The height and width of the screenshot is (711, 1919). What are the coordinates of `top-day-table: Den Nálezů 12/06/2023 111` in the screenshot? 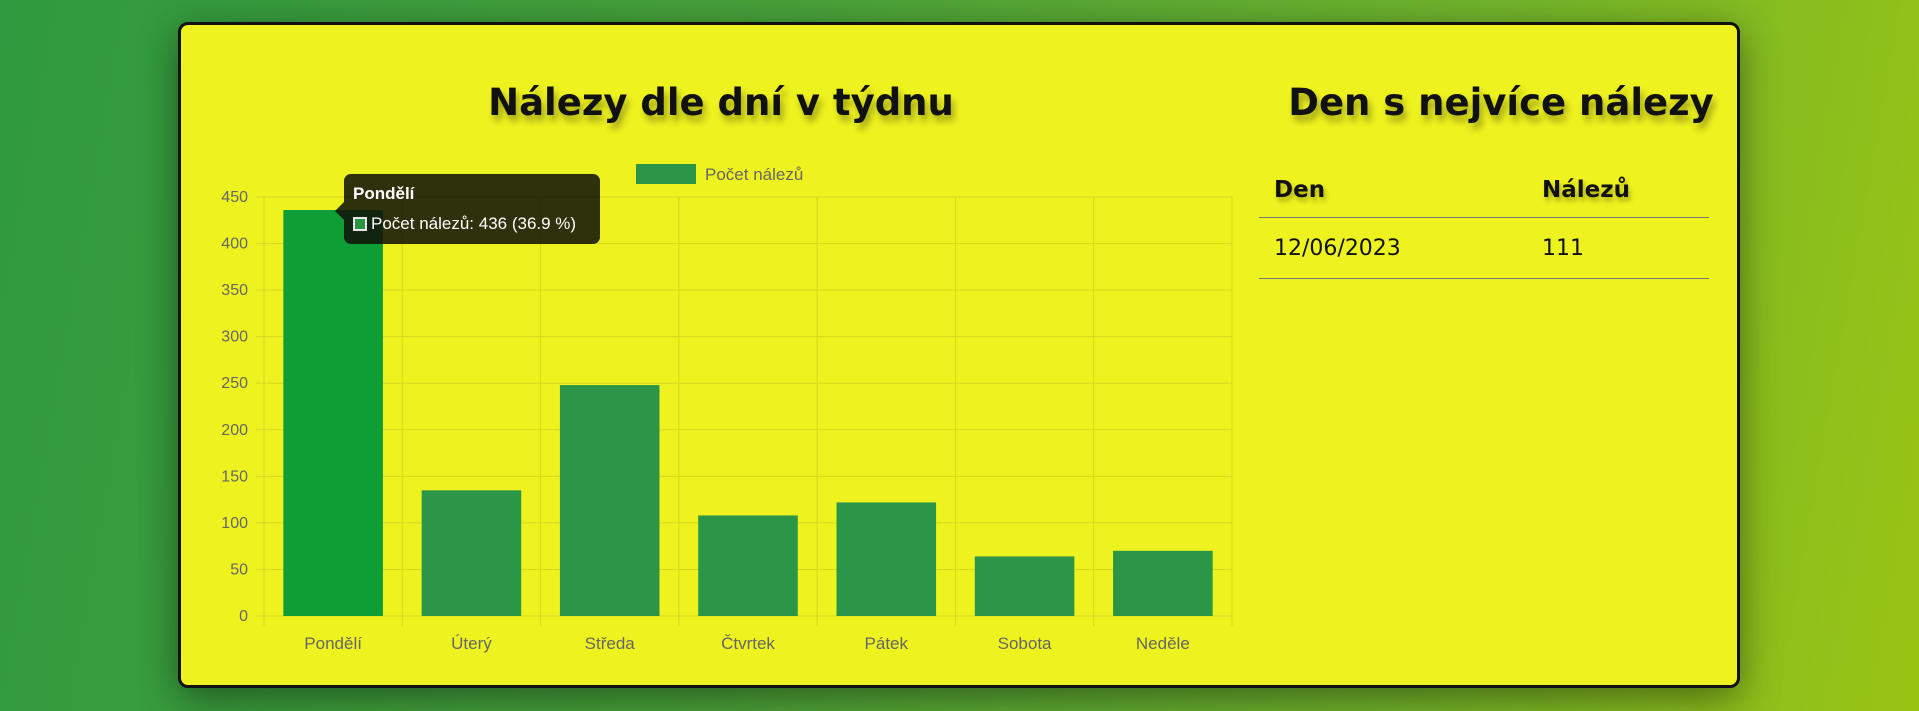 It's located at (1484, 220).